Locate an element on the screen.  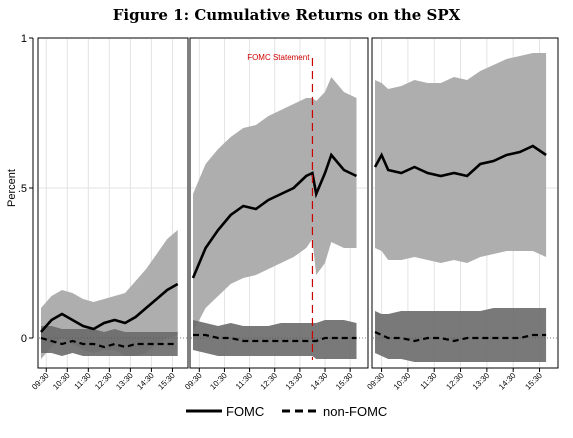
legend-non-fomc-label: non-FOMC is located at coordinates (355, 411).